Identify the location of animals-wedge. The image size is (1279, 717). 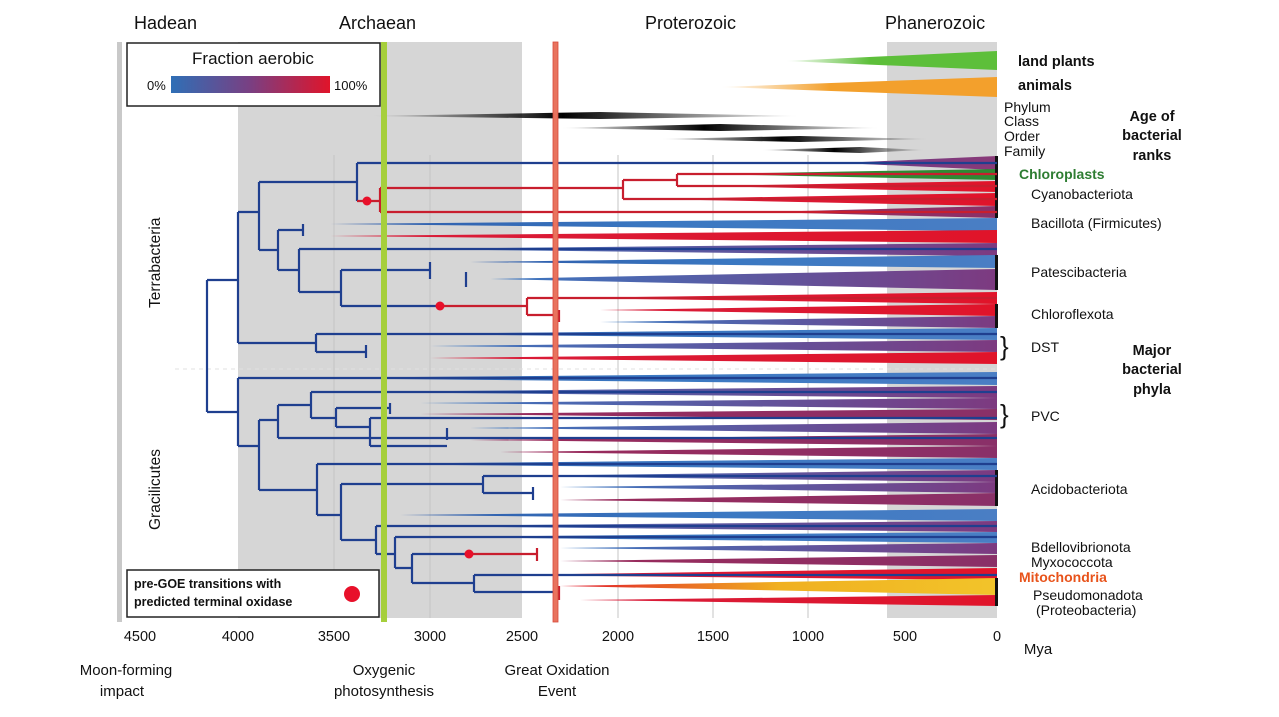
(858, 87).